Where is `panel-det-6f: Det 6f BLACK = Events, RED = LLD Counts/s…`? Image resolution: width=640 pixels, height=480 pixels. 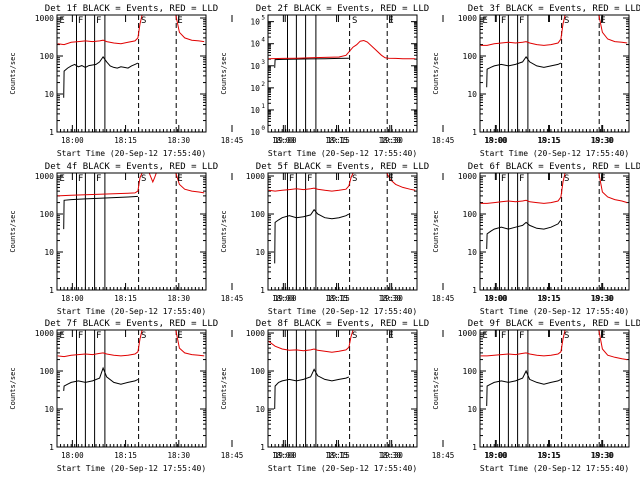
panel-det-6f: Det 6f BLACK = Events, RED = LLD Counts/s… is located at coordinates (536, 239).